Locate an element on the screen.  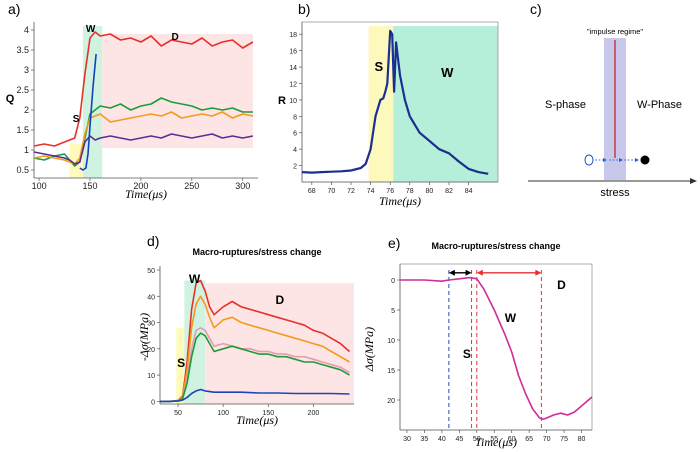
arrow-head-left-0-e is located at coordinates (451, 272).